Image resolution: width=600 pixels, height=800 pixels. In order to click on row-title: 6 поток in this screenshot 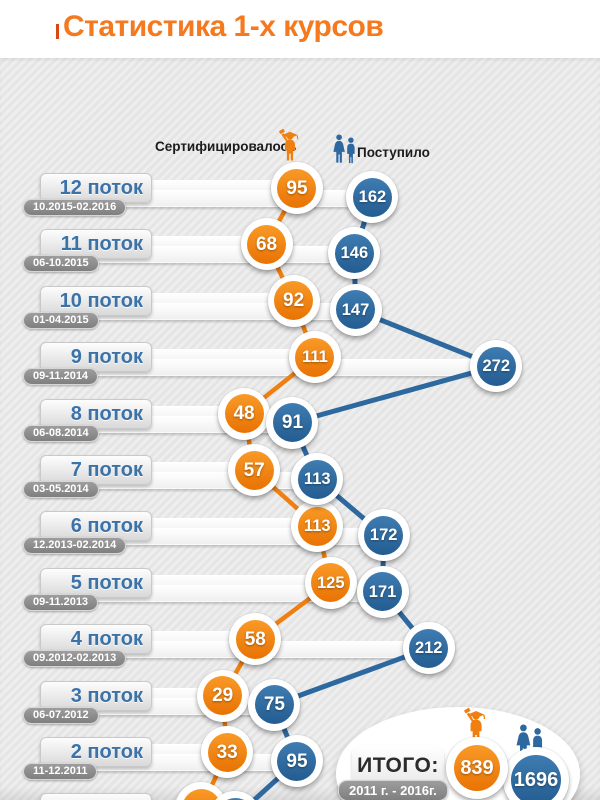, I will do `click(106, 526)`.